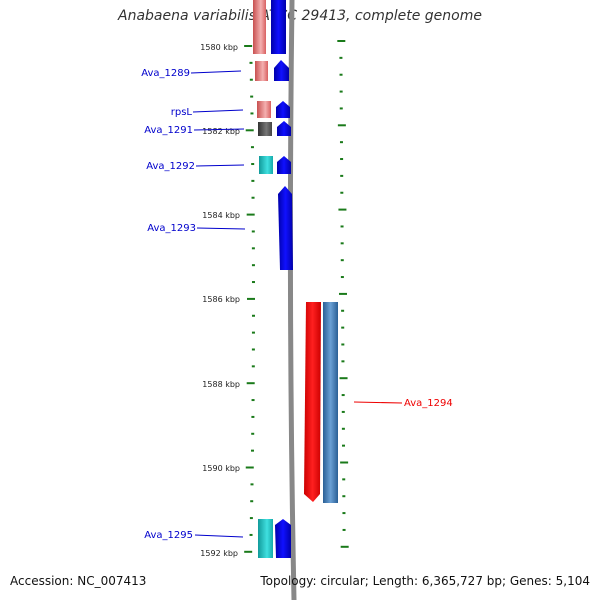 The width and height of the screenshot is (600, 600). I want to click on scale-label-1586: 1586 kbp, so click(221, 299).